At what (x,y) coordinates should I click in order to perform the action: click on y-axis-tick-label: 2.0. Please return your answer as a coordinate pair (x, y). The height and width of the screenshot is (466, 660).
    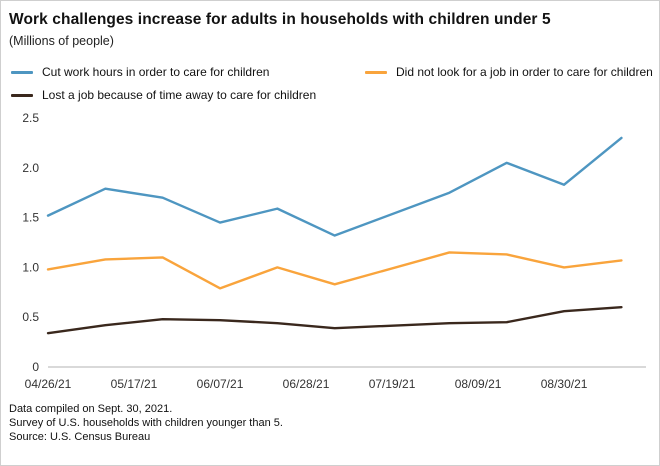
    Looking at the image, I should click on (30, 168).